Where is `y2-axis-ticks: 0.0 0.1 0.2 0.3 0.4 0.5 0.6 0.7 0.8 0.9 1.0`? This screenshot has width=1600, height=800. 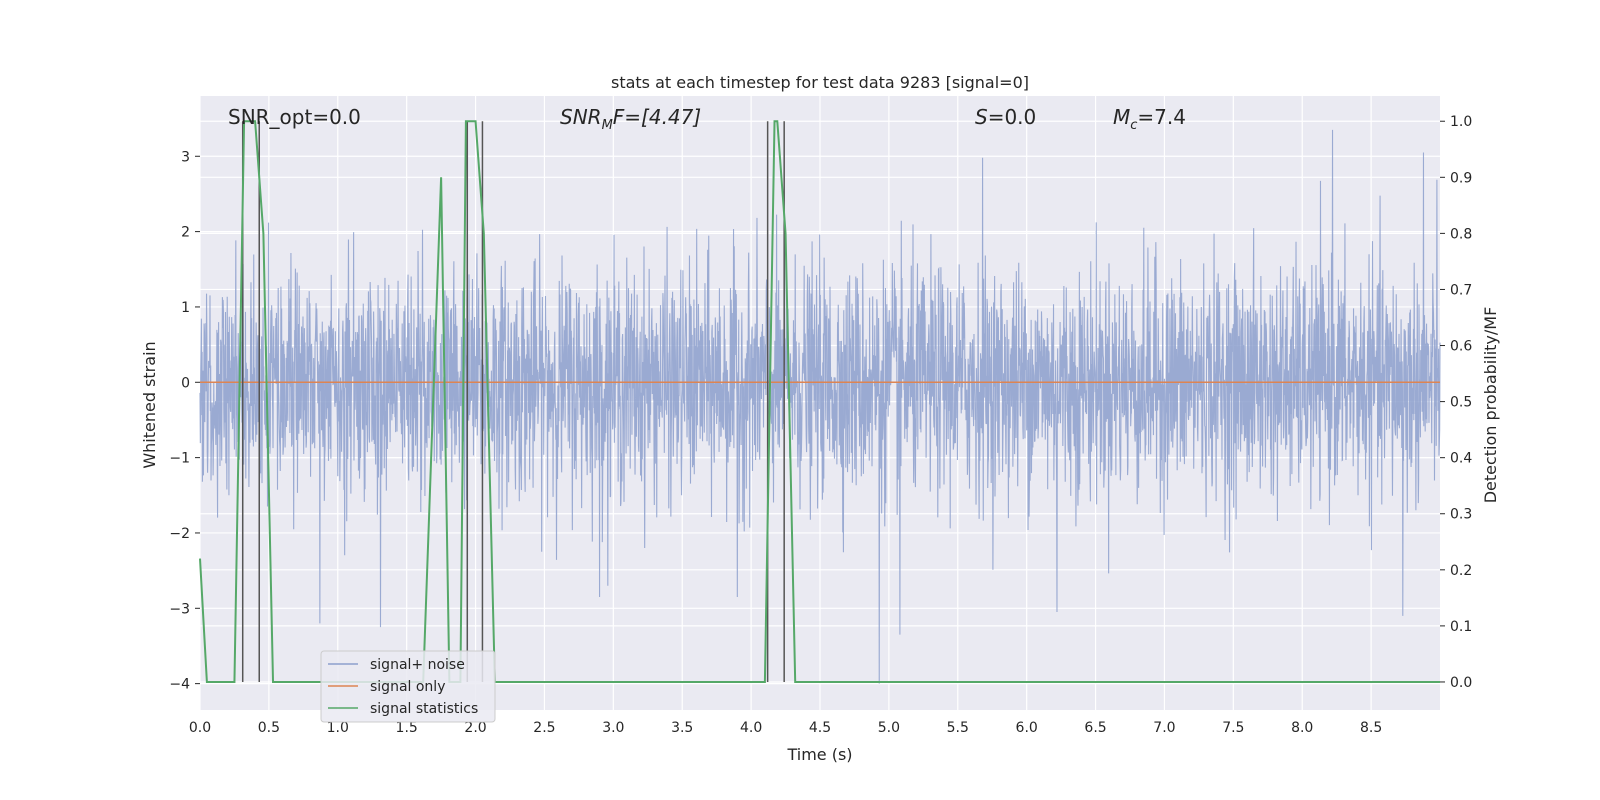 y2-axis-ticks: 0.0 0.1 0.2 0.3 0.4 0.5 0.6 0.7 0.8 0.9 1.0 is located at coordinates (1456, 402).